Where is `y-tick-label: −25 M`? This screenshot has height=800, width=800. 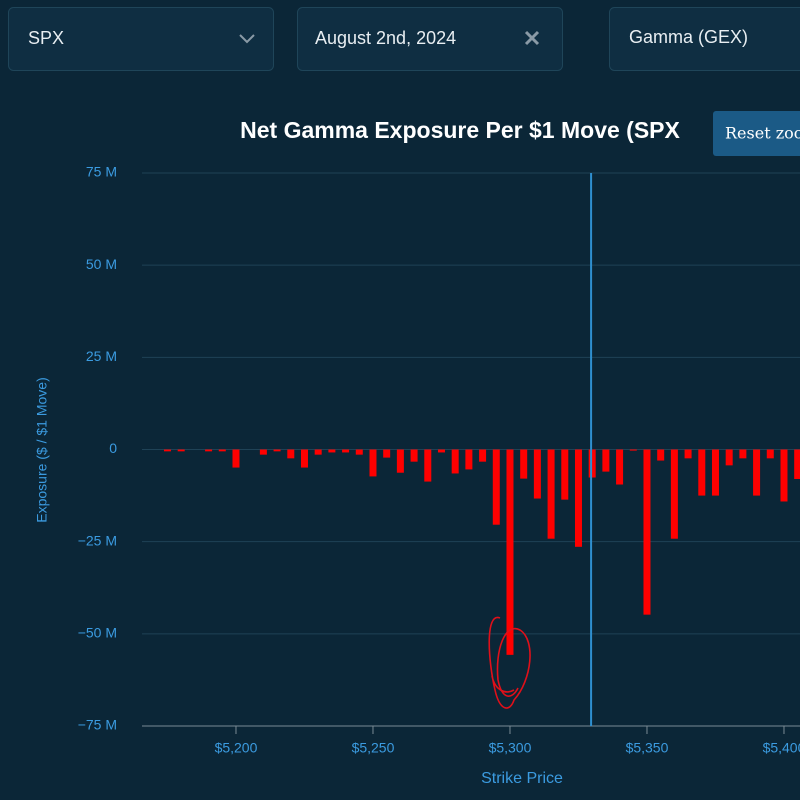
y-tick-label: −25 M is located at coordinates (97, 540).